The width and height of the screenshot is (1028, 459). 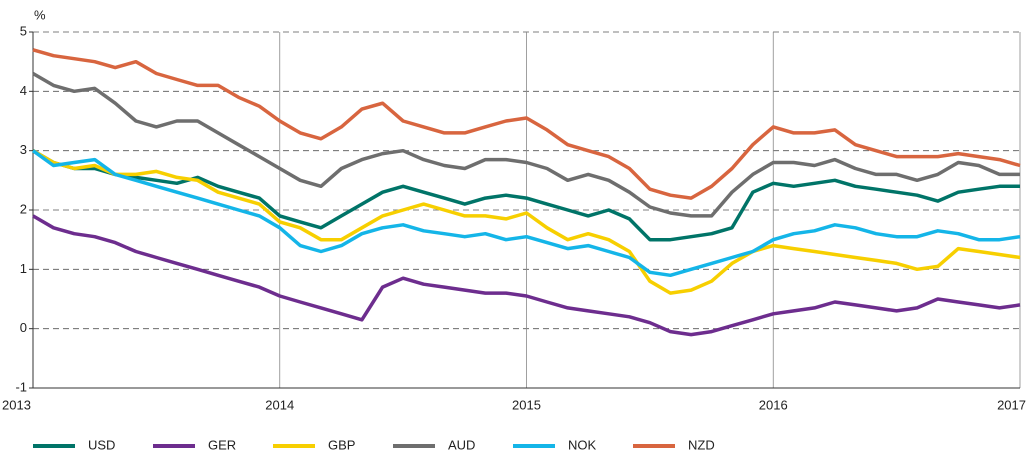 What do you see at coordinates (582, 444) in the screenshot?
I see `legend-label: NOK` at bounding box center [582, 444].